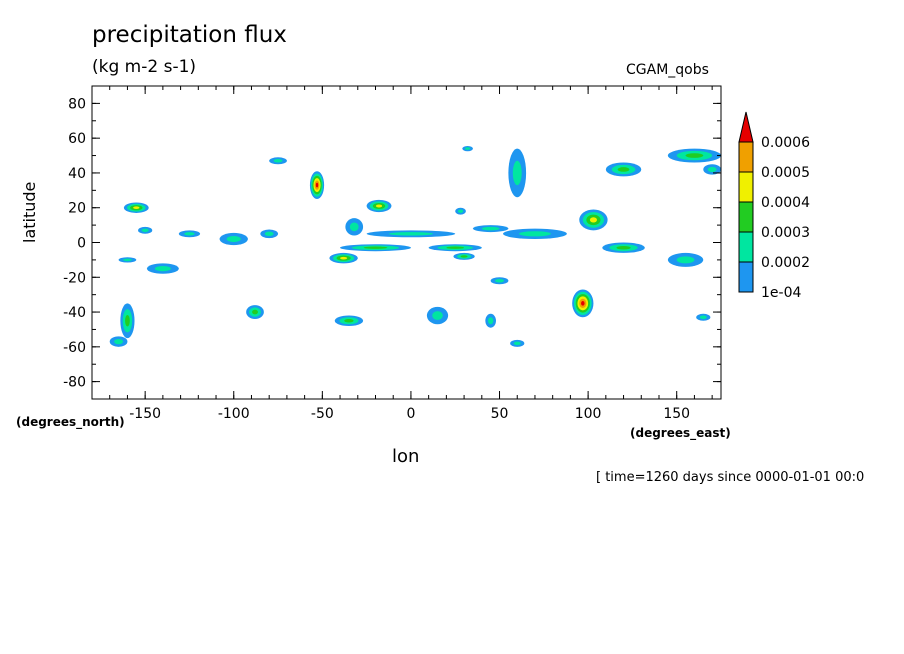  What do you see at coordinates (322, 414) in the screenshot?
I see `x-tick-label: -50` at bounding box center [322, 414].